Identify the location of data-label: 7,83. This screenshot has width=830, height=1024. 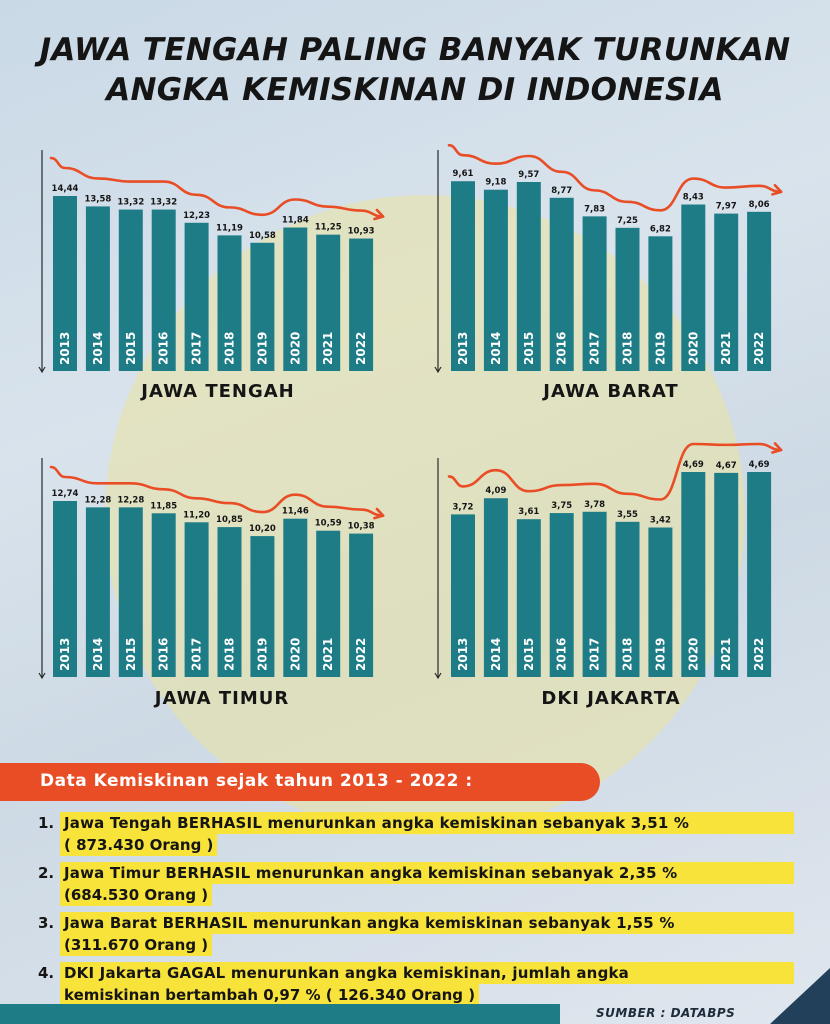
(594, 209).